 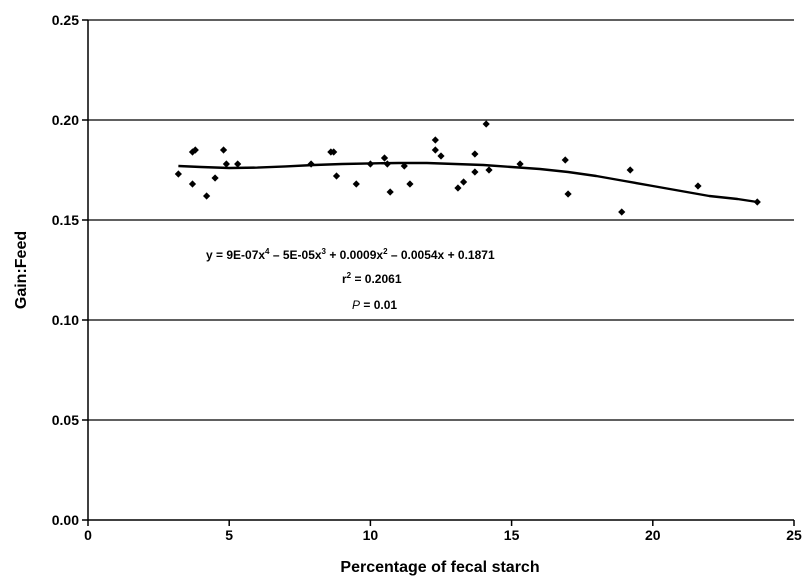 What do you see at coordinates (65, 20) in the screenshot?
I see `y-tick-label: 0.25` at bounding box center [65, 20].